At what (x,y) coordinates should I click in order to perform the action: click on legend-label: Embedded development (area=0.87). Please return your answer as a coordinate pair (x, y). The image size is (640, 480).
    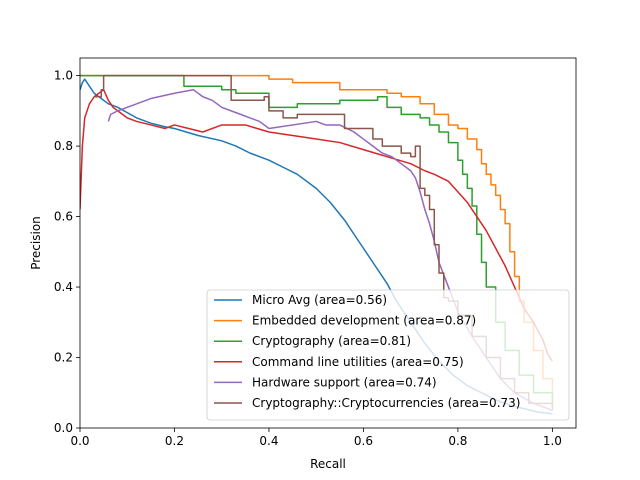
    Looking at the image, I should click on (364, 321).